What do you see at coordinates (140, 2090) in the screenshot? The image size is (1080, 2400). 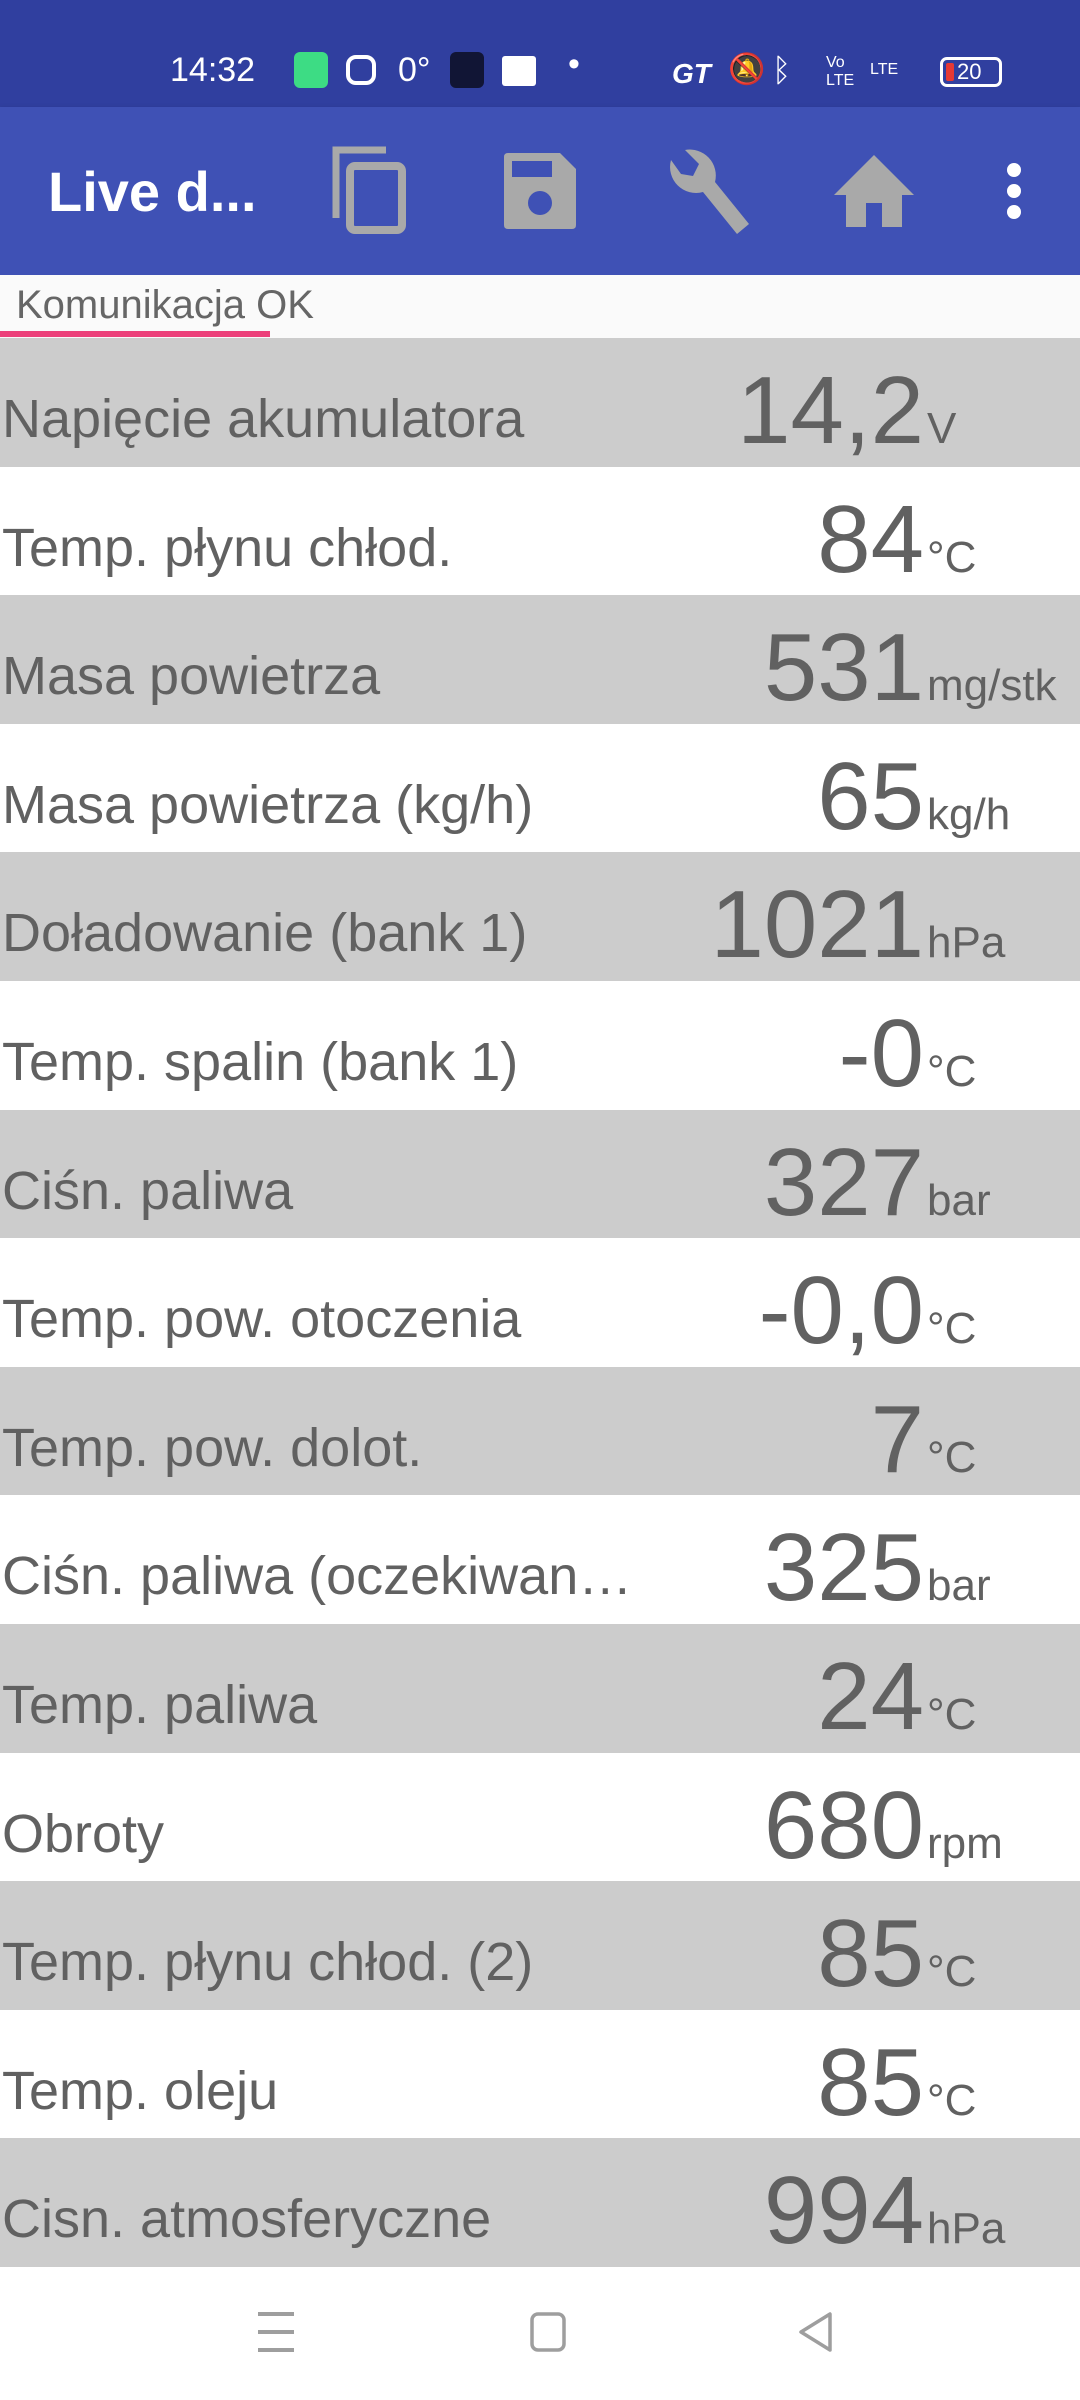 I see `row-label: Temp. oleju` at bounding box center [140, 2090].